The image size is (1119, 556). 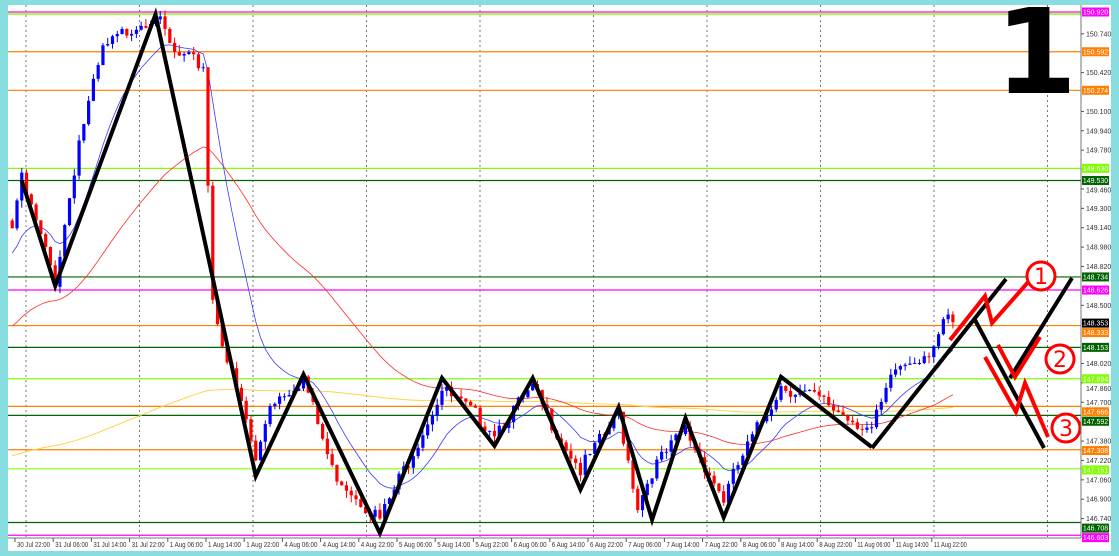 I want to click on price-tick-label: 147.380, so click(x=1098, y=442).